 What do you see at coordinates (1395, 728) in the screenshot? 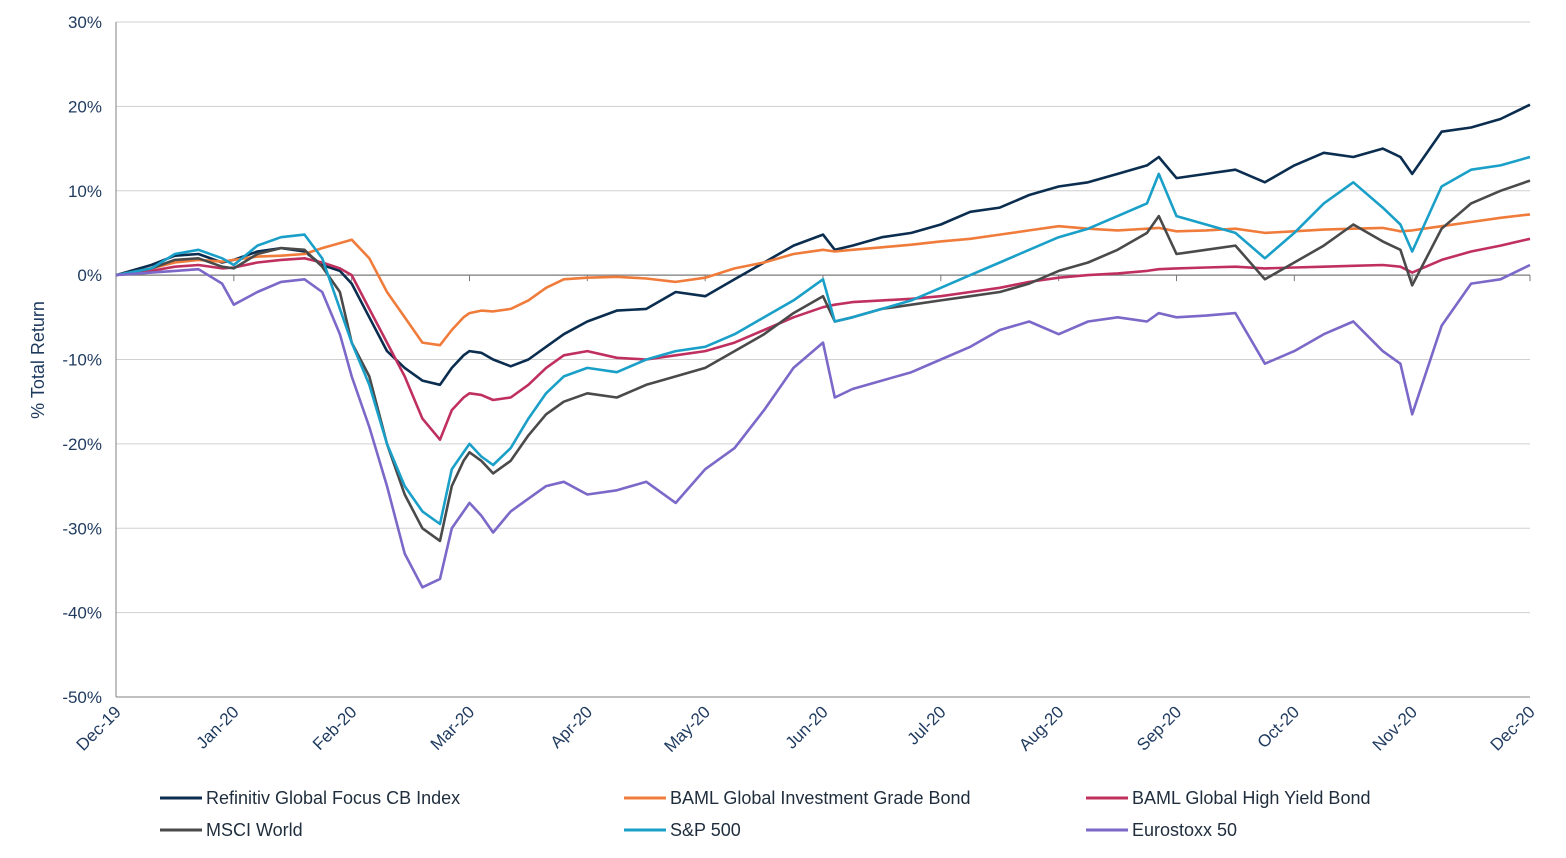
I see `x-tick-label: Nov-20` at bounding box center [1395, 728].